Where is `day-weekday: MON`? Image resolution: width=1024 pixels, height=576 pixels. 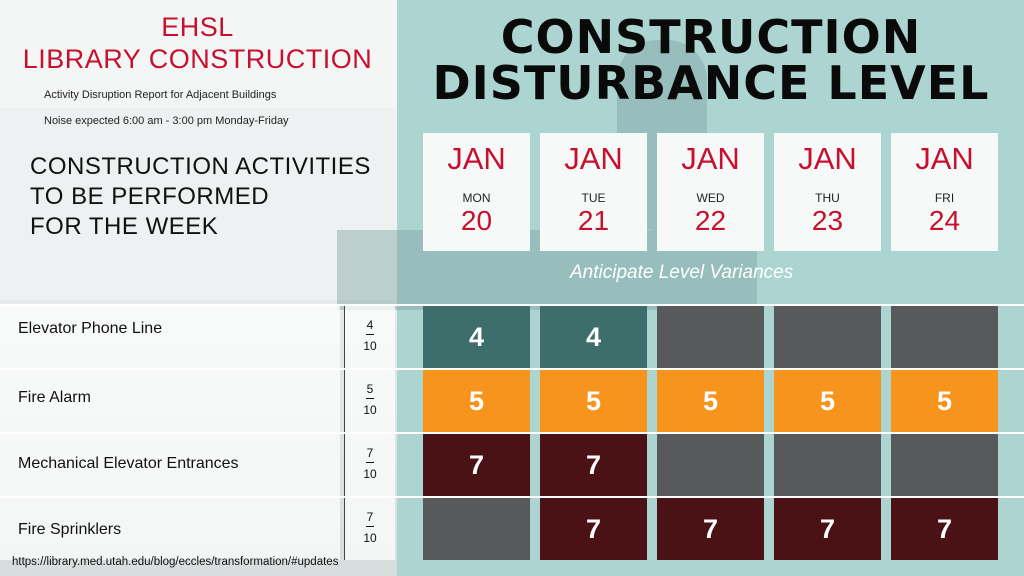 day-weekday: MON is located at coordinates (476, 198).